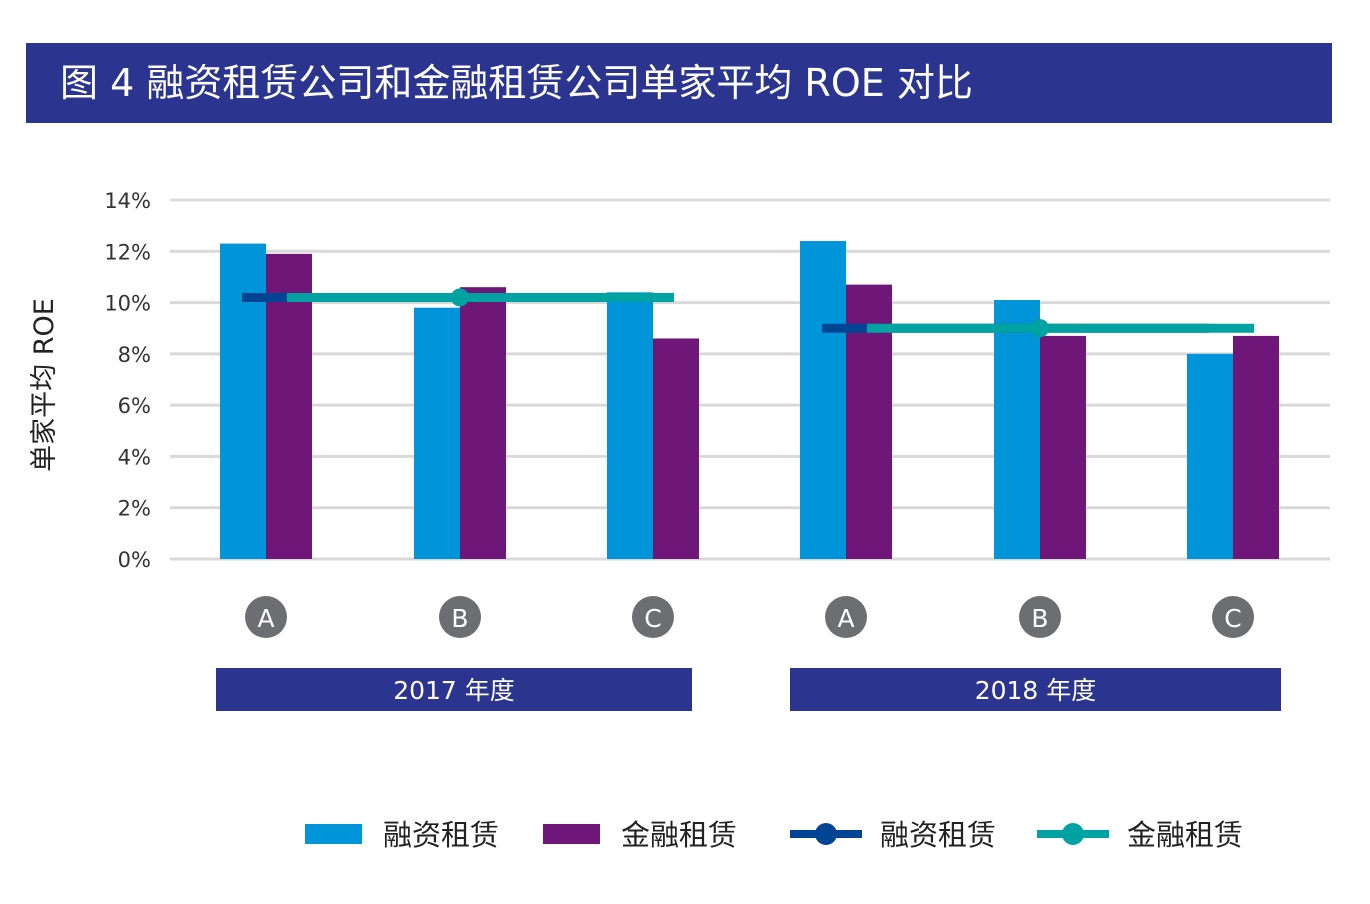  What do you see at coordinates (134, 509) in the screenshot?
I see `y-tick-label: 2%` at bounding box center [134, 509].